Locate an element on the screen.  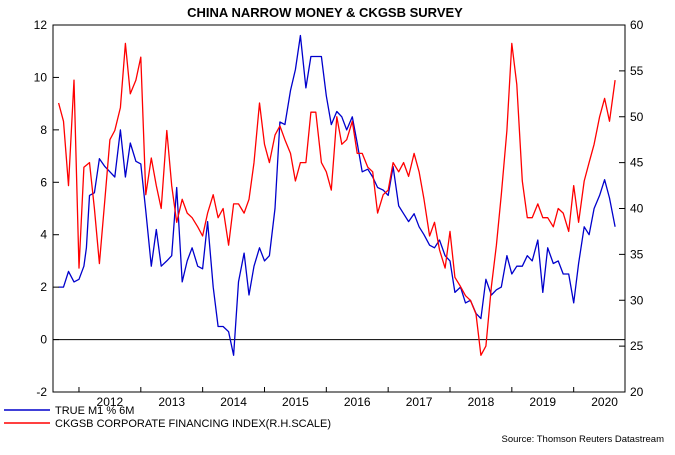
y-left-tick-label: 12 is located at coordinates (41, 25).